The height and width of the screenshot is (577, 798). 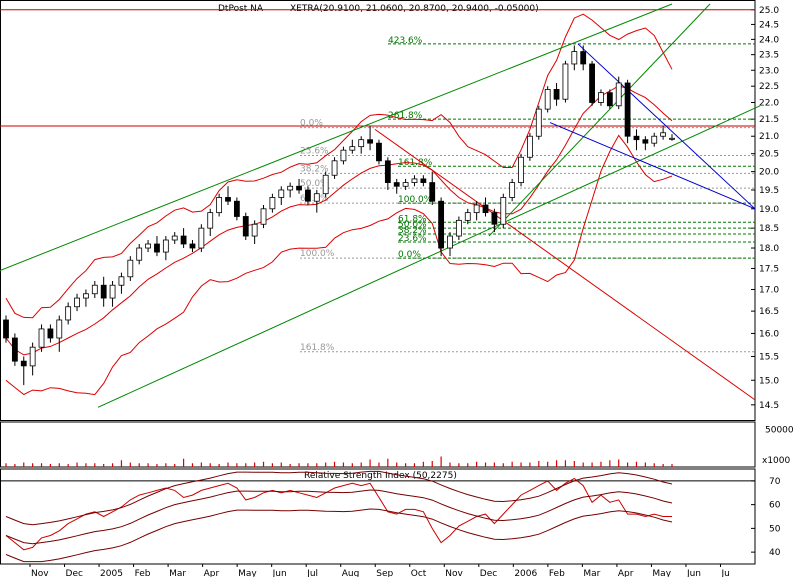 I want to click on price-tick-label: 24.5, so click(x=769, y=25).